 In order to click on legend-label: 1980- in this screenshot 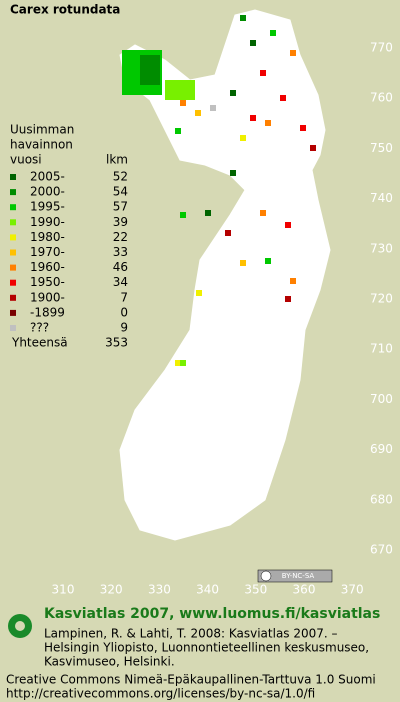, I will do `click(47, 237)`.